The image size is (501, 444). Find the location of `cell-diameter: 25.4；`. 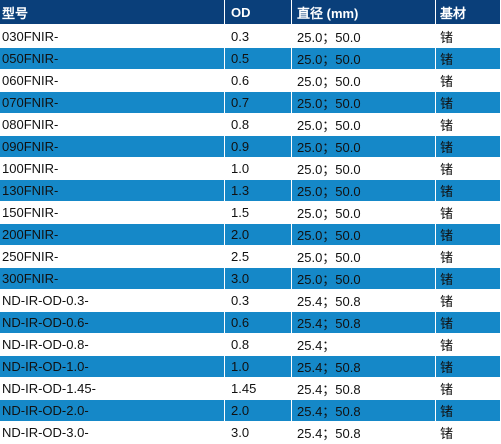

cell-diameter: 25.4； is located at coordinates (364, 345).